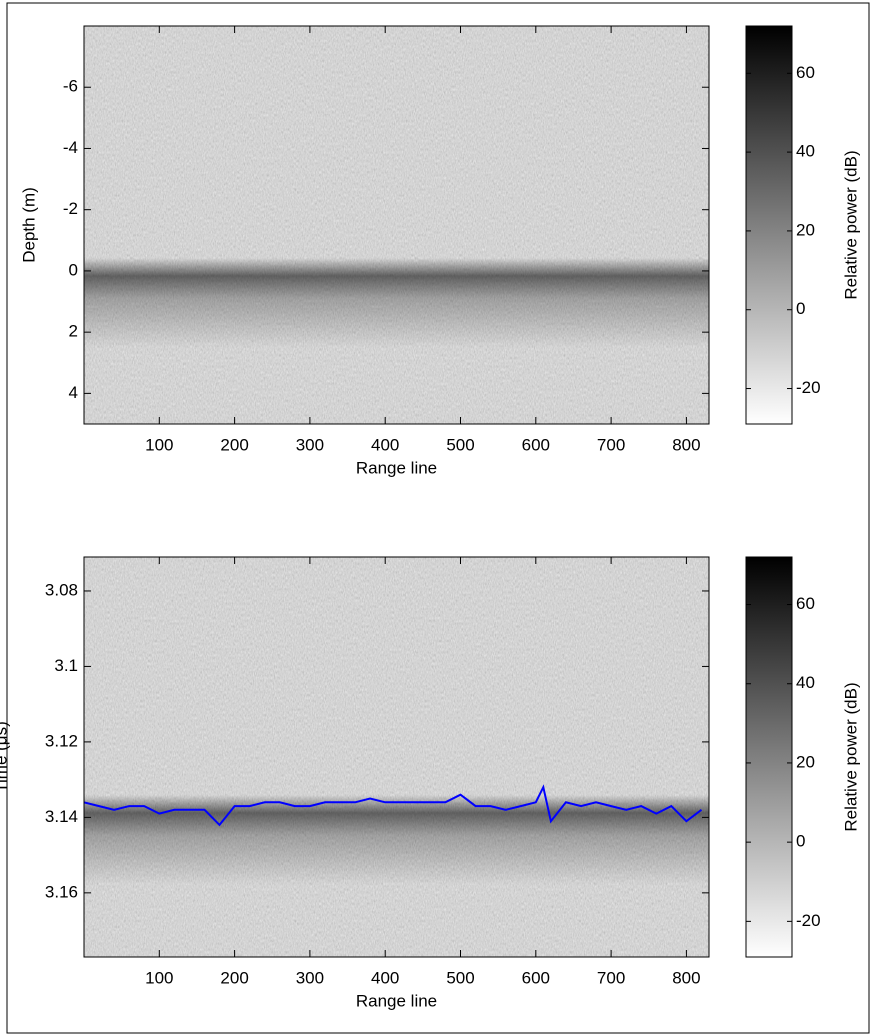  What do you see at coordinates (73, 269) in the screenshot?
I see `y-tick-label: 0` at bounding box center [73, 269].